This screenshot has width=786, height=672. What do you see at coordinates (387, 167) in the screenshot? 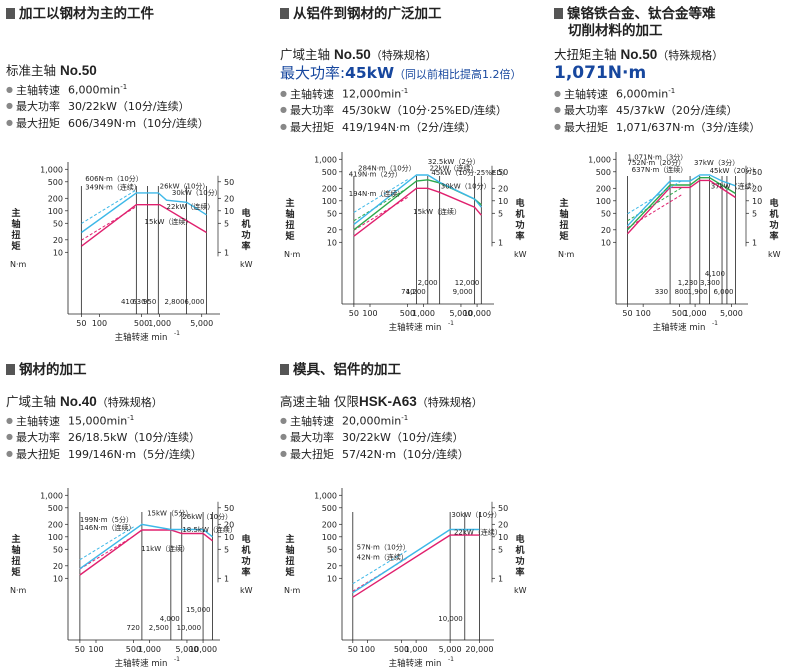
I see `annotation-label: 284N·m（10分）` at bounding box center [387, 167].